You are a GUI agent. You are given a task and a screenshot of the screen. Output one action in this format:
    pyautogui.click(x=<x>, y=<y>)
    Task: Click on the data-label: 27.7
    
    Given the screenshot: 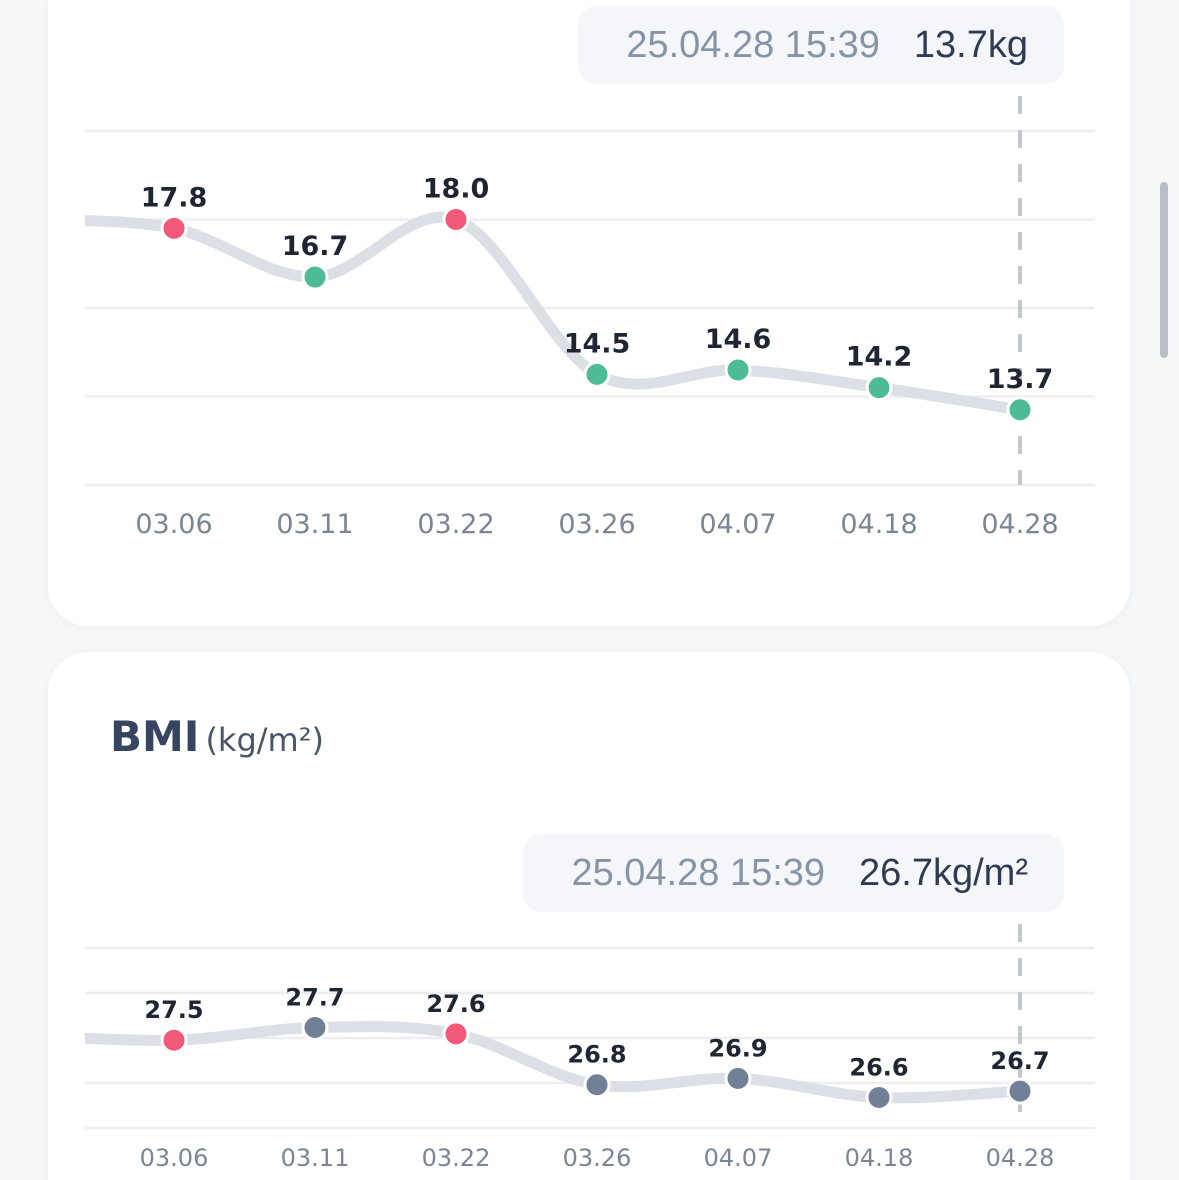 What is the action you would take?
    pyautogui.click(x=314, y=998)
    